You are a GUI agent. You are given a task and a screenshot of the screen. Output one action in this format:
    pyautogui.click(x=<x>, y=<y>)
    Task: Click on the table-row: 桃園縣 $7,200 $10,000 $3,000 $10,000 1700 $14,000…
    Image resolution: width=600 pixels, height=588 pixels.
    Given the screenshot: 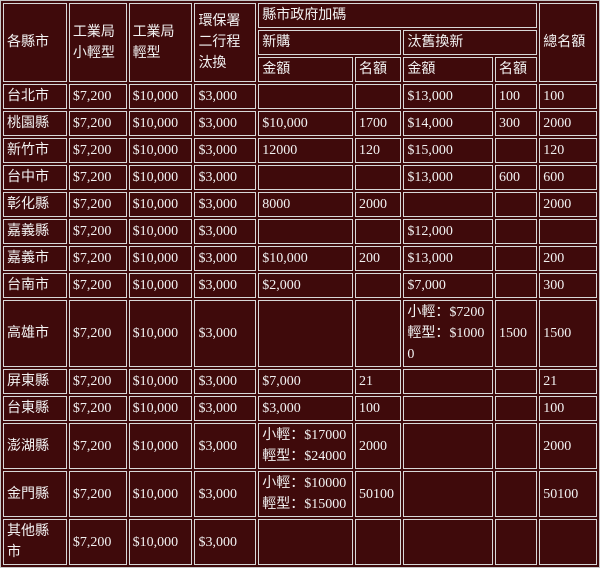 What is the action you would take?
    pyautogui.click(x=300, y=123)
    